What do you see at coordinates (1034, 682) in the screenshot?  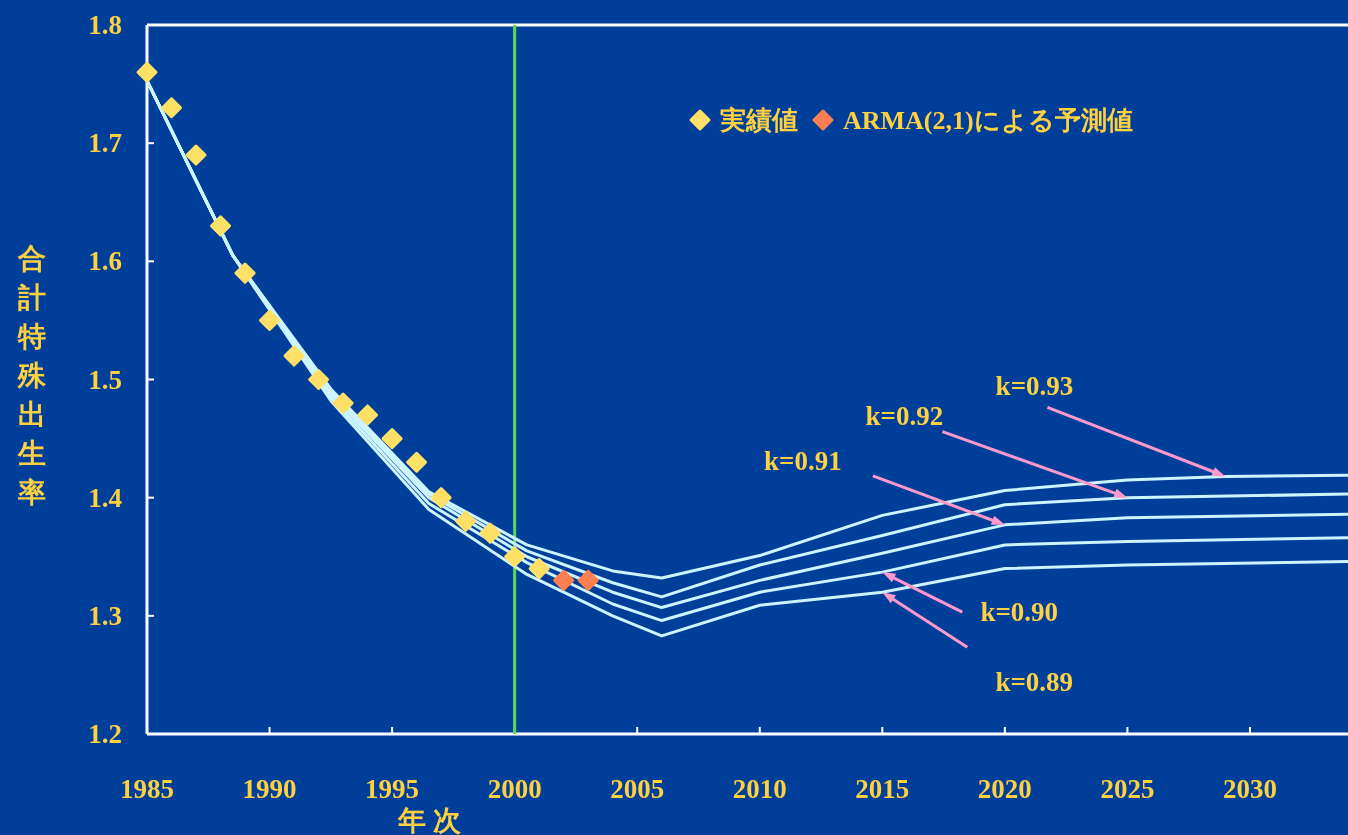 I see `annotation: k=0.89` at bounding box center [1034, 682].